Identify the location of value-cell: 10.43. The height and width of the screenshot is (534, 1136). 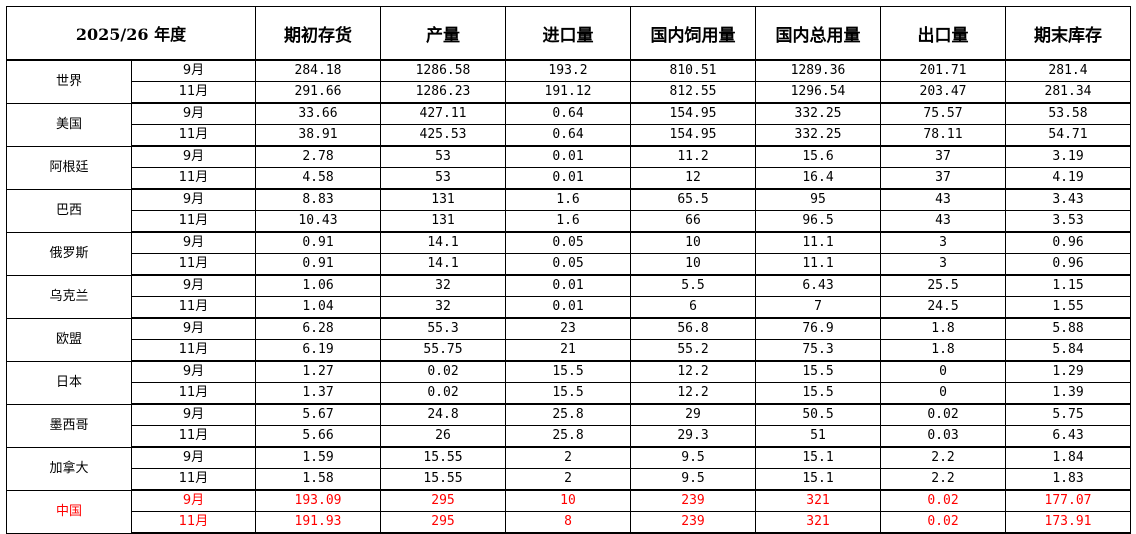
(318, 221).